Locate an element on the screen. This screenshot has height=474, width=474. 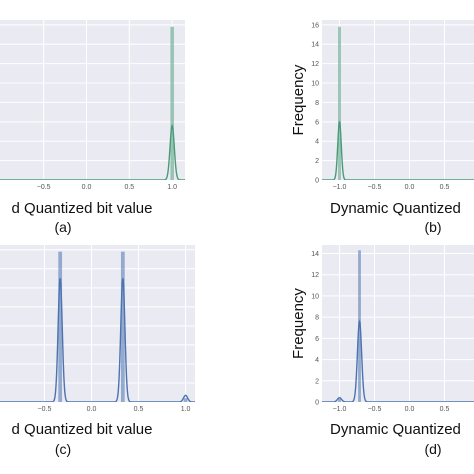
panel-caption: (c) is located at coordinates (63, 449).